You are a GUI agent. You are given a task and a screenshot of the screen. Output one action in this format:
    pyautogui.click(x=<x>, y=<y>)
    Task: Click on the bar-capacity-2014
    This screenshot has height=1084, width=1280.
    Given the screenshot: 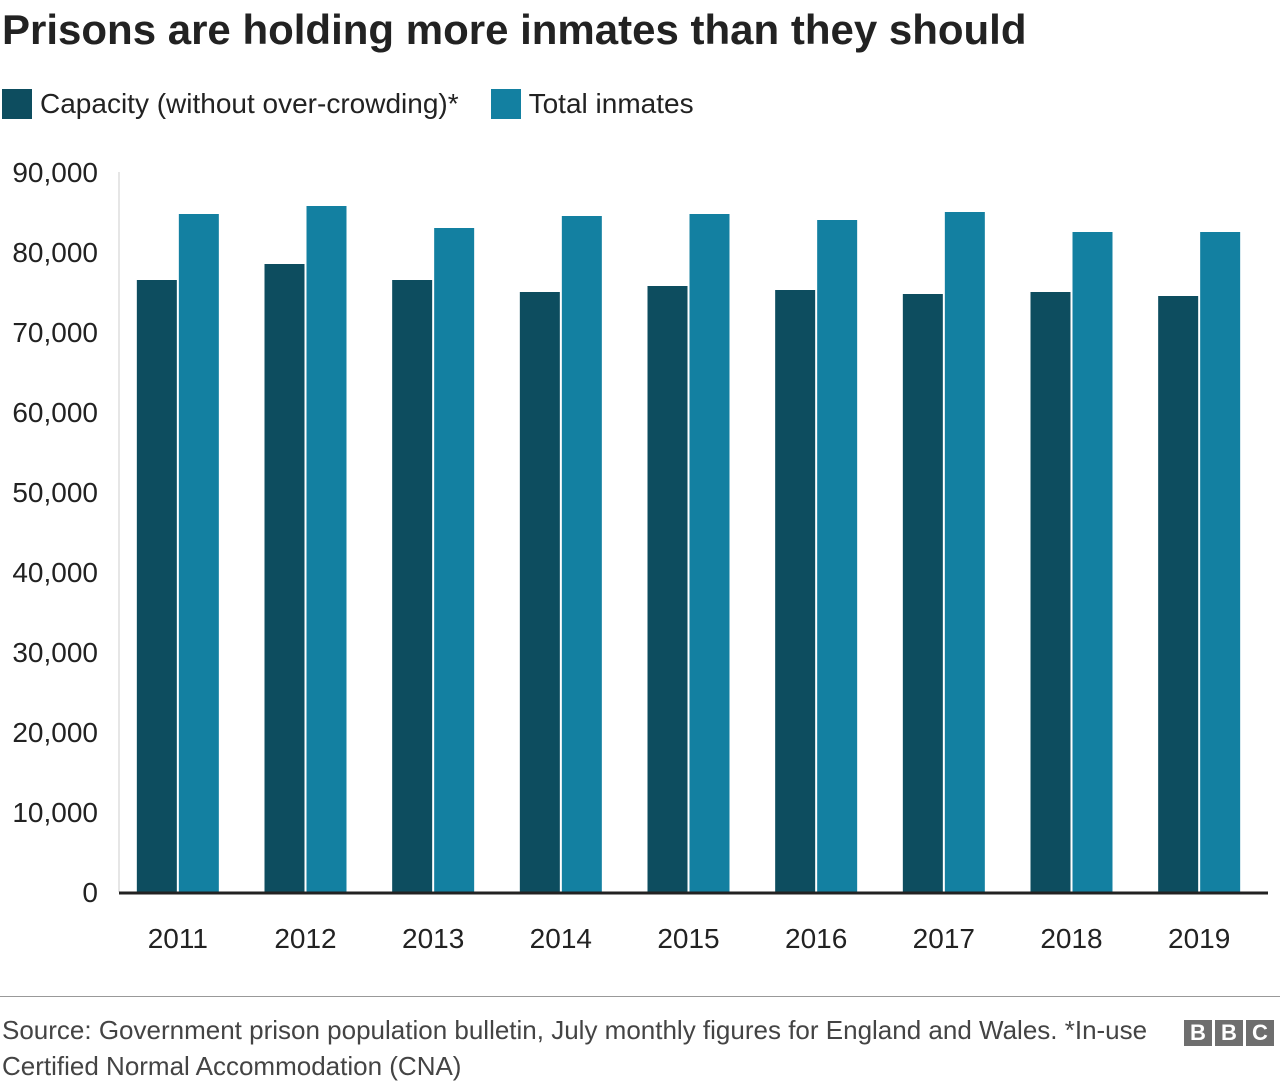 What is the action you would take?
    pyautogui.click(x=539, y=592)
    